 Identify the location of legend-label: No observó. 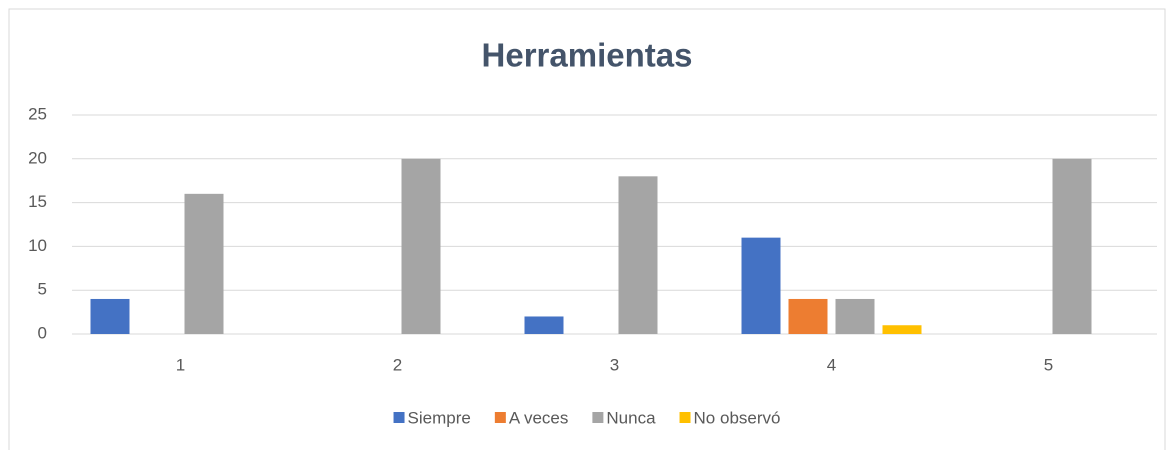
(737, 417).